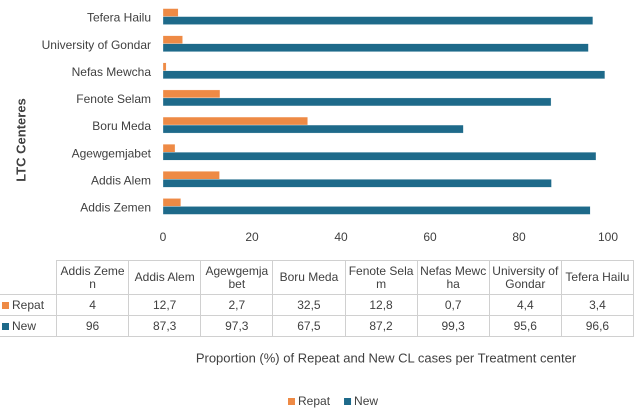 The height and width of the screenshot is (409, 636). I want to click on table-cell: 32,5, so click(309, 305).